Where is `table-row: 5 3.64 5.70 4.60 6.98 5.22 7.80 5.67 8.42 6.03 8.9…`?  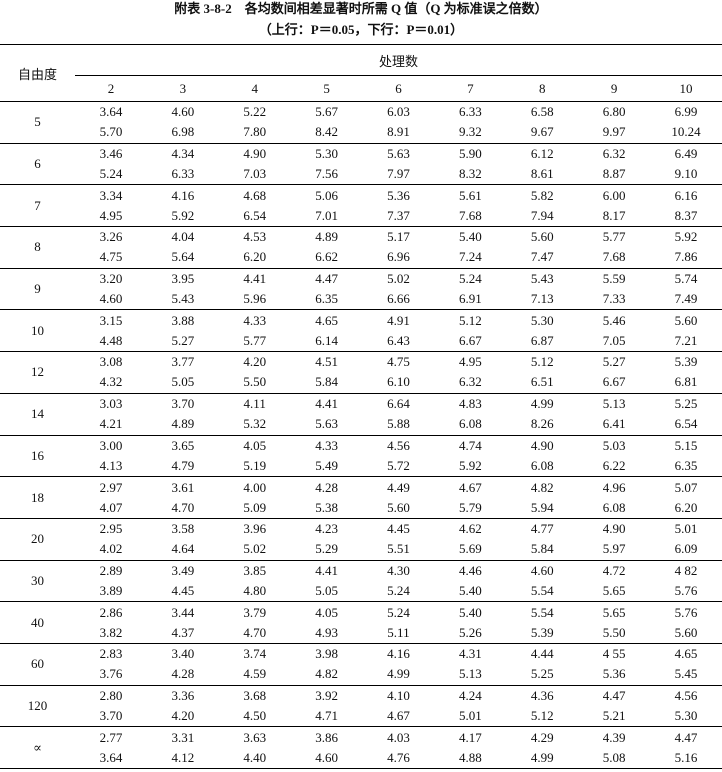
table-row: 5 3.64 5.70 4.60 6.98 5.22 7.80 5.67 8.42 6.03 8.9… is located at coordinates (361, 122).